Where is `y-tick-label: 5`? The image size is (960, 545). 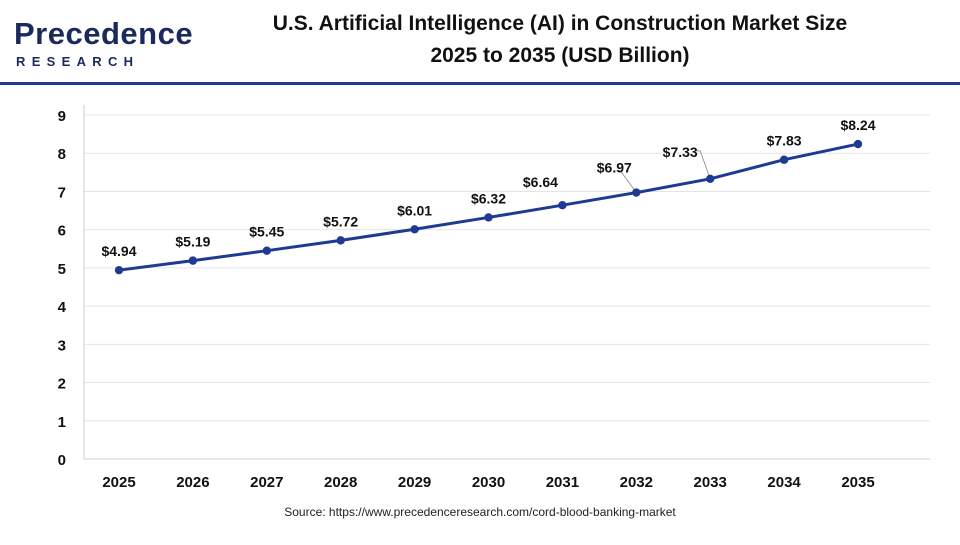 y-tick-label: 5 is located at coordinates (62, 269).